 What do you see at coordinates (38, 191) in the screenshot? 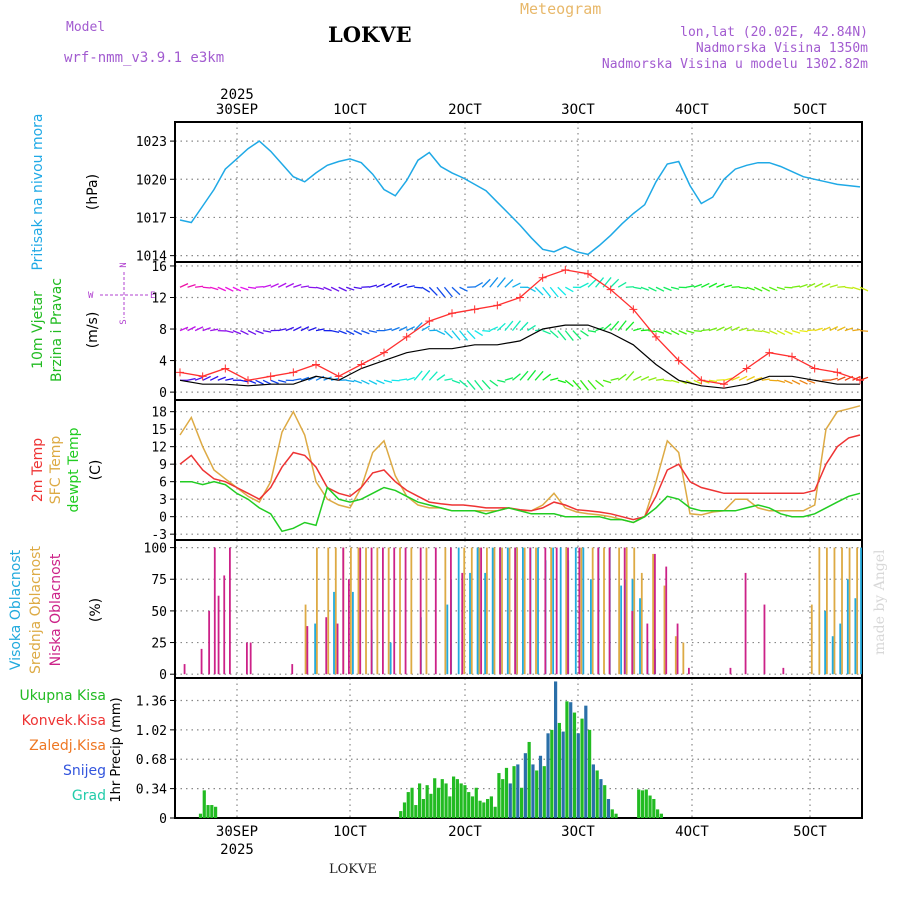
I see `pressure-axis-name: Pritisak na nivou mora` at bounding box center [38, 191].